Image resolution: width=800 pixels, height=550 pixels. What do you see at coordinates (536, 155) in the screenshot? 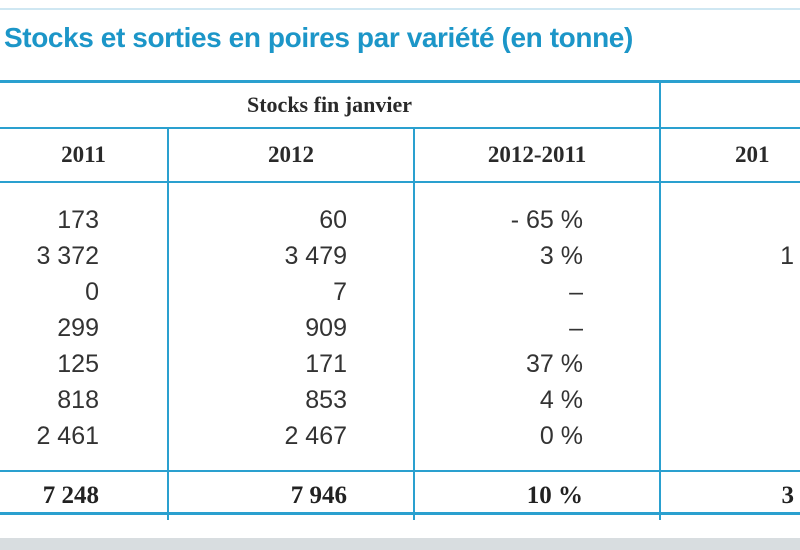
I see `column-header-diff: 2012-2011` at bounding box center [536, 155].